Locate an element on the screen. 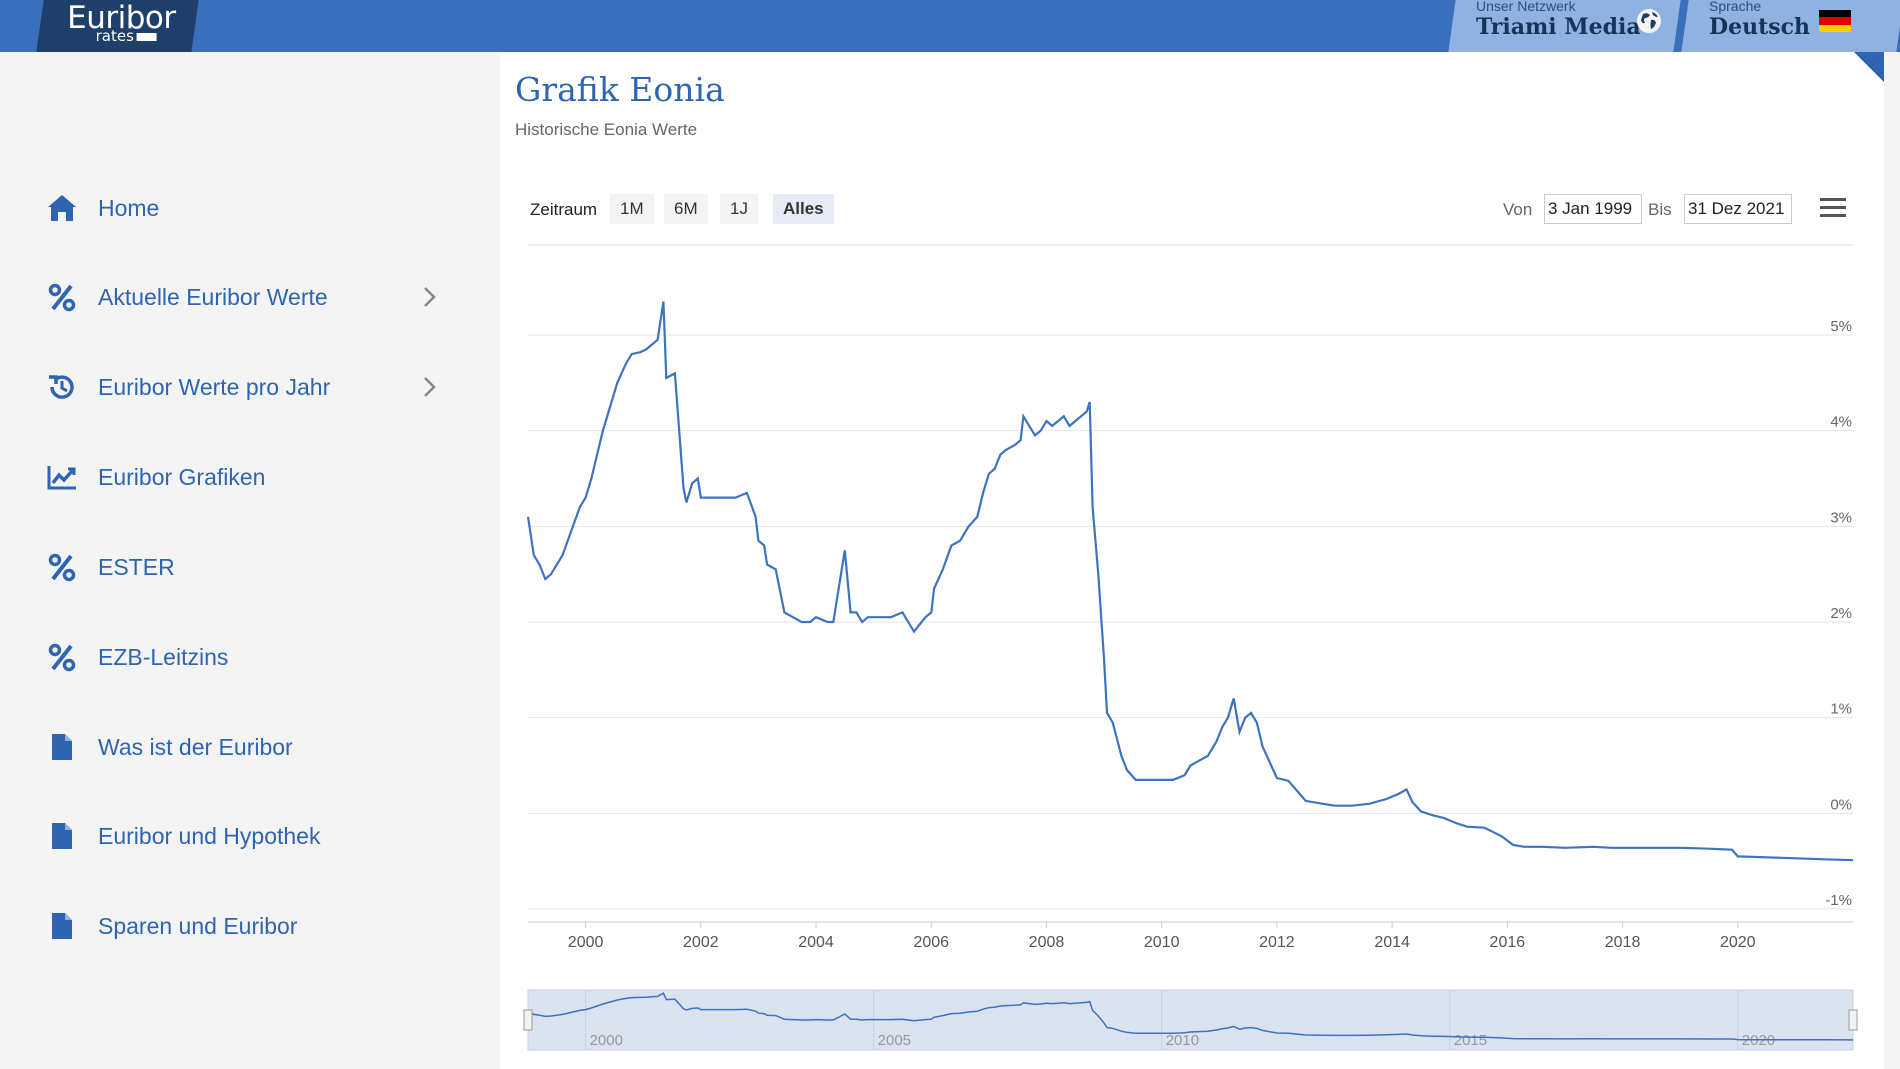  range-button-1j: 1J is located at coordinates (739, 209).